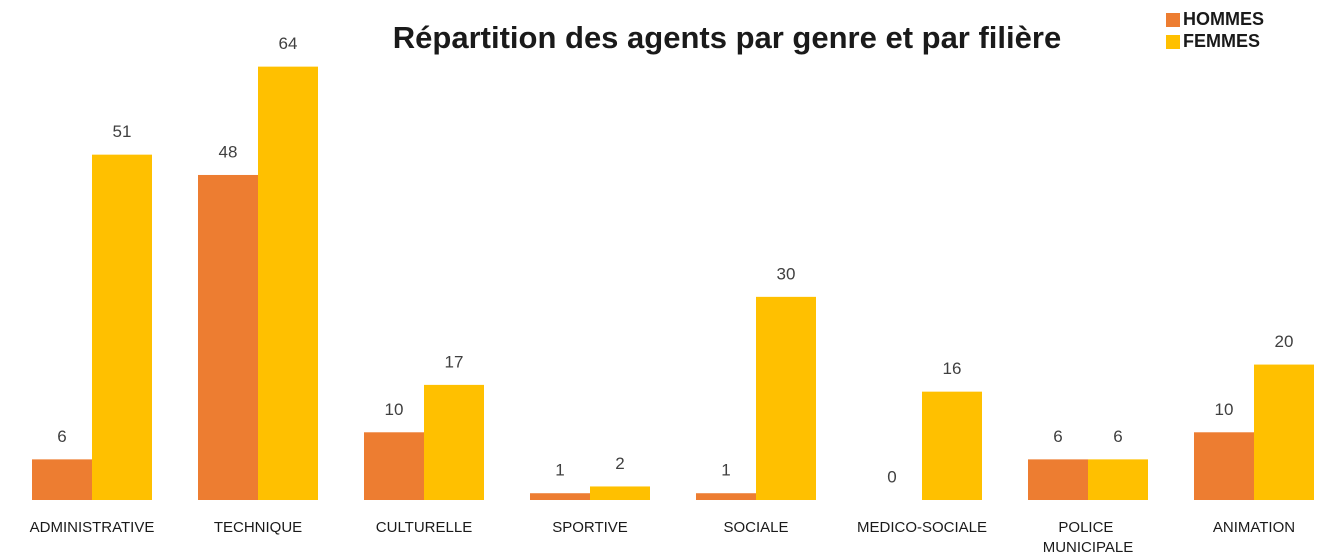 The height and width of the screenshot is (560, 1325). Describe the element at coordinates (228, 151) in the screenshot. I see `value-label: 48` at that location.